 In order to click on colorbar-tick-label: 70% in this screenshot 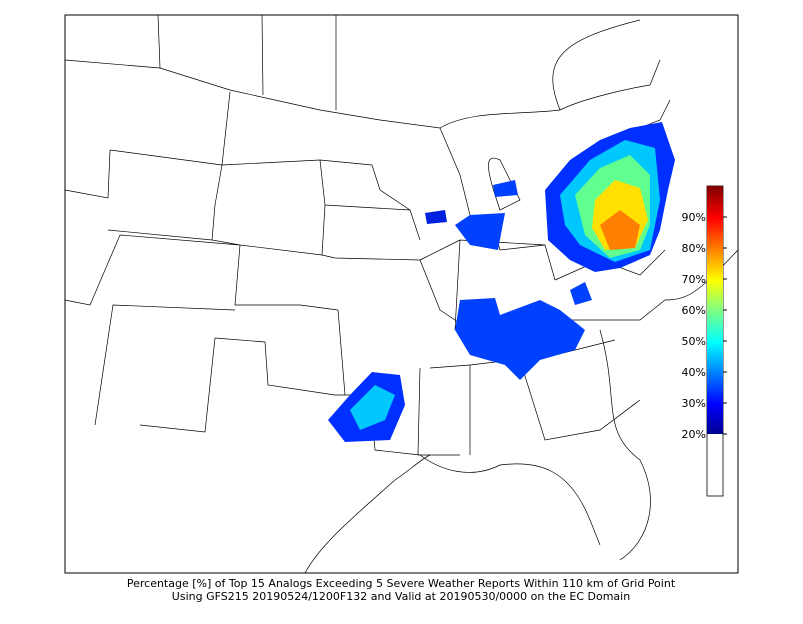, I will do `click(694, 279)`.